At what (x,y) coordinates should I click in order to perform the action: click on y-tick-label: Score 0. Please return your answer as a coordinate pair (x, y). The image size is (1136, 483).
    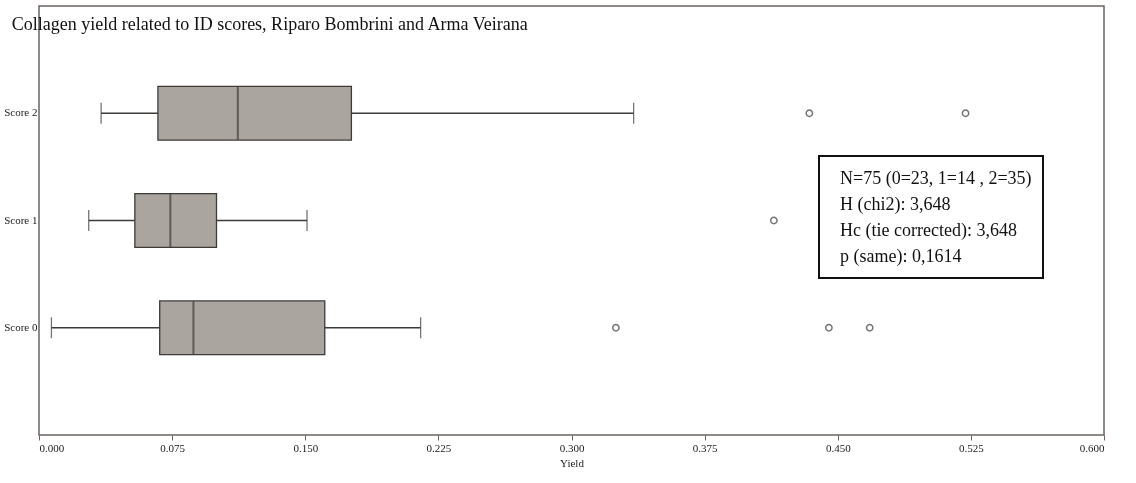
    Looking at the image, I should click on (21, 326).